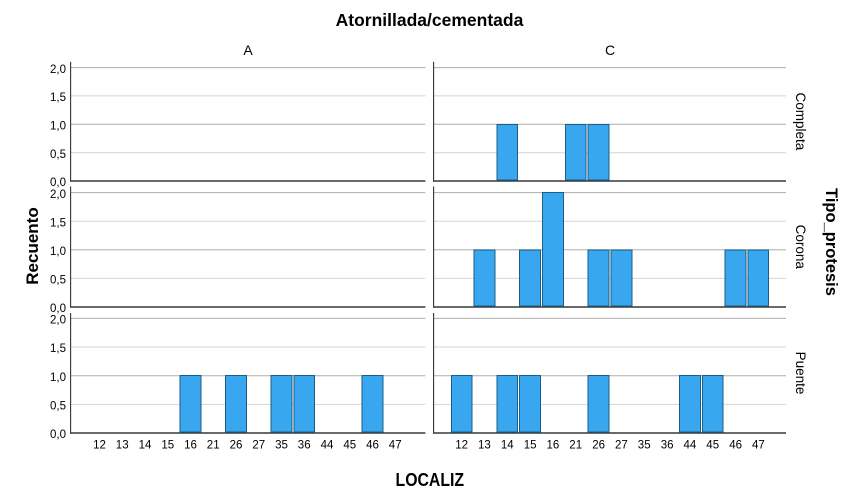 The width and height of the screenshot is (853, 503). I want to click on svg-text: Puente, so click(800, 373).